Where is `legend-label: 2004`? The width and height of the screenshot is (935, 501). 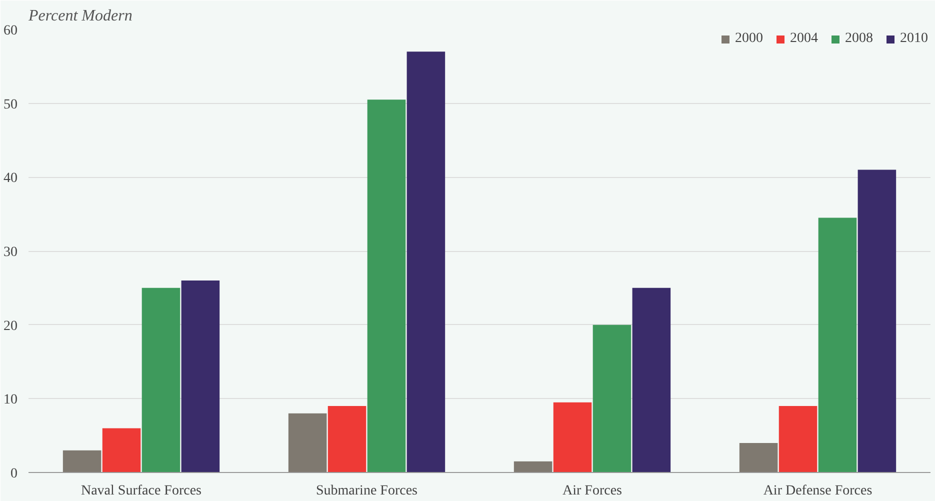
legend-label: 2004 is located at coordinates (804, 39).